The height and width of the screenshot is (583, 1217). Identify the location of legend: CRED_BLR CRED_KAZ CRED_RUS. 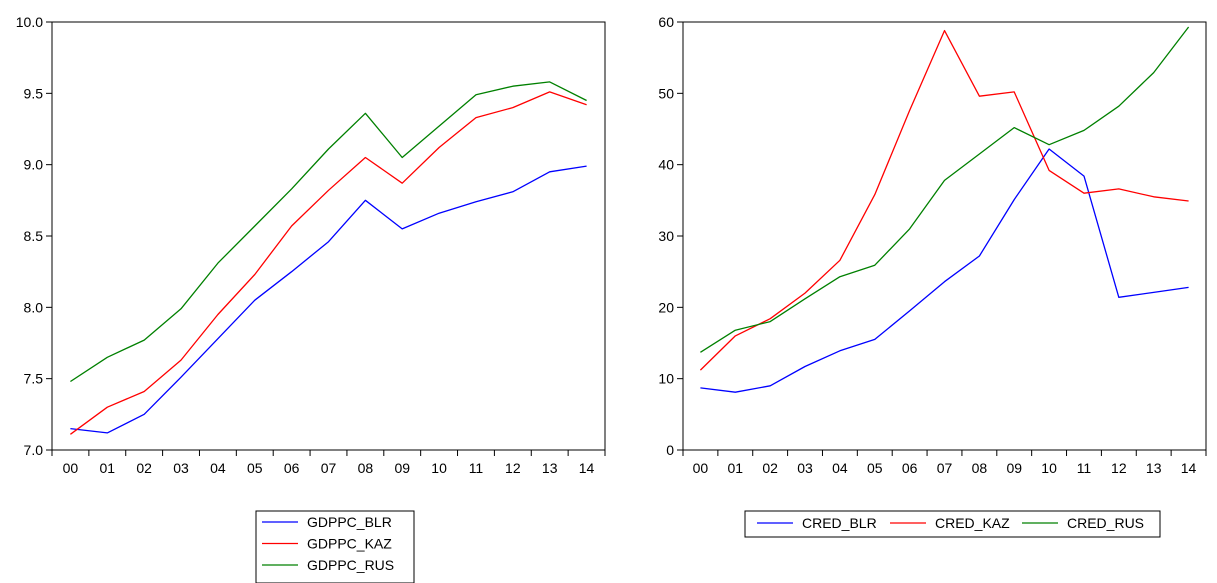
(952, 524).